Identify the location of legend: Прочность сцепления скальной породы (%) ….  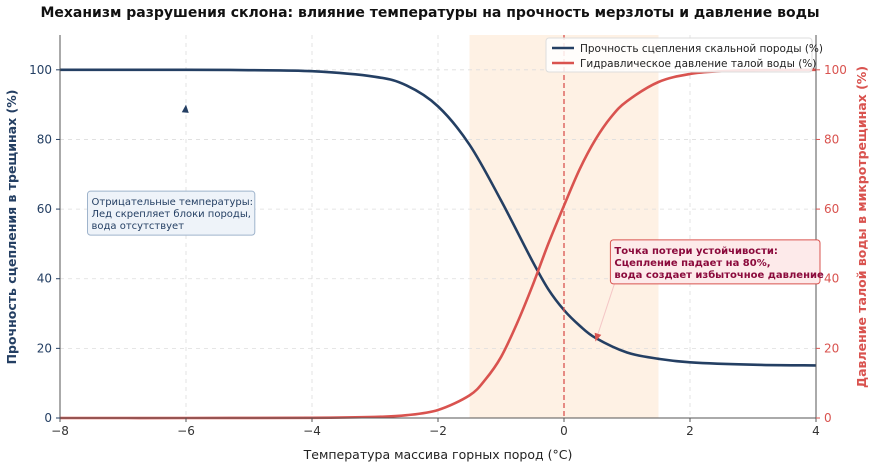
(684, 55).